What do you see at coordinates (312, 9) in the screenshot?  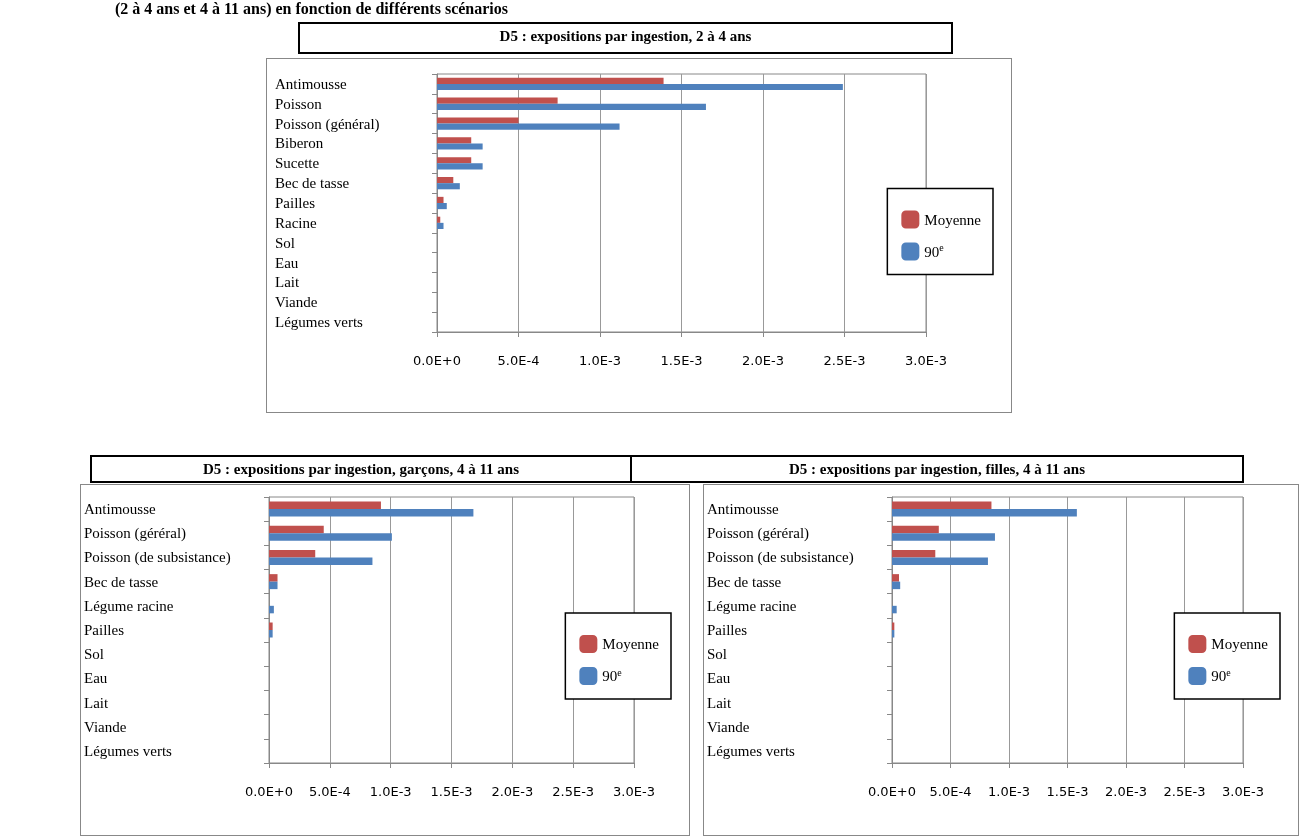 I see `text: (2 à 4 ans et 4 à 11 ans) en fonction de différents scénarios` at bounding box center [312, 9].